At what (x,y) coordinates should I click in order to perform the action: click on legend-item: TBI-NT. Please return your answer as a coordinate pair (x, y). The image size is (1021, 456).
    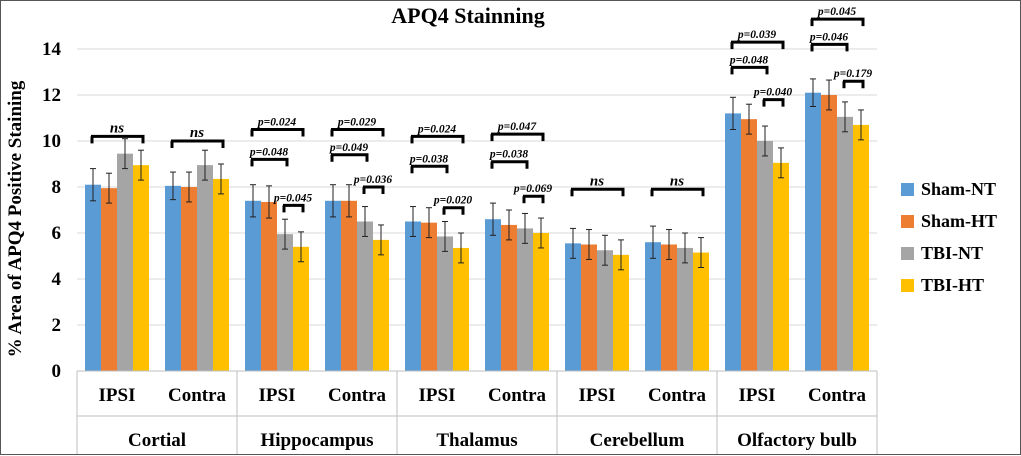
    Looking at the image, I should click on (942, 253).